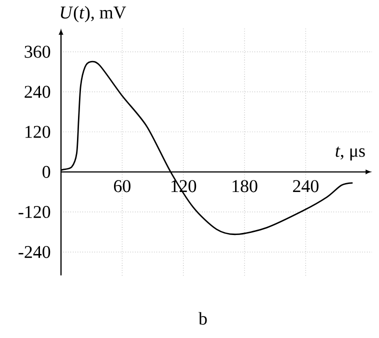  I want to click on x-tick-label: 60, so click(122, 186).